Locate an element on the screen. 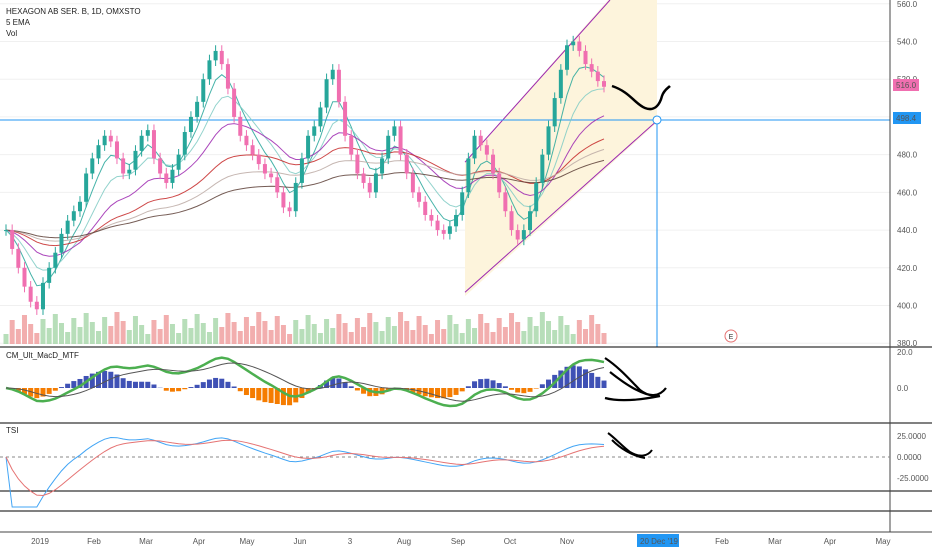 This screenshot has width=932, height=550. time-tick: Feb is located at coordinates (722, 541).